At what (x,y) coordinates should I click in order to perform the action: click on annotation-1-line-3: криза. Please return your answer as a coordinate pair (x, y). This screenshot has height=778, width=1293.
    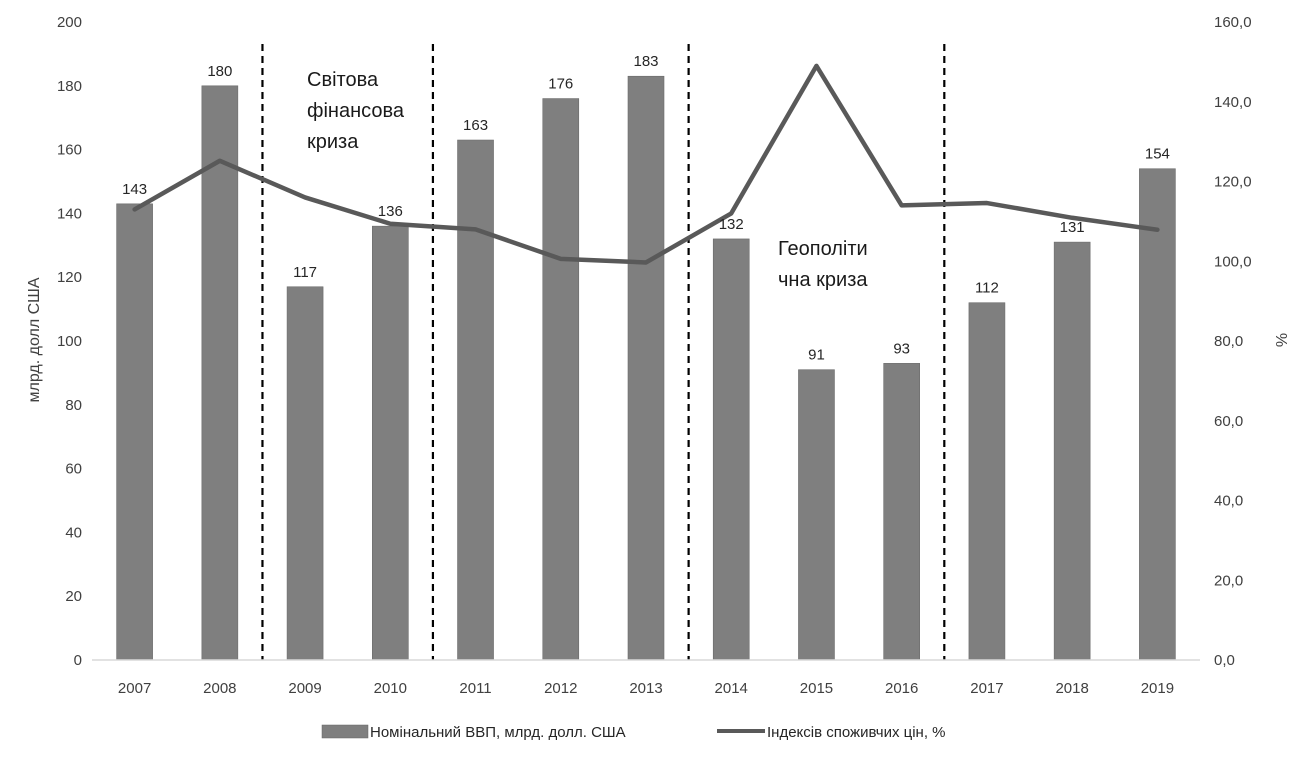
    Looking at the image, I should click on (333, 142).